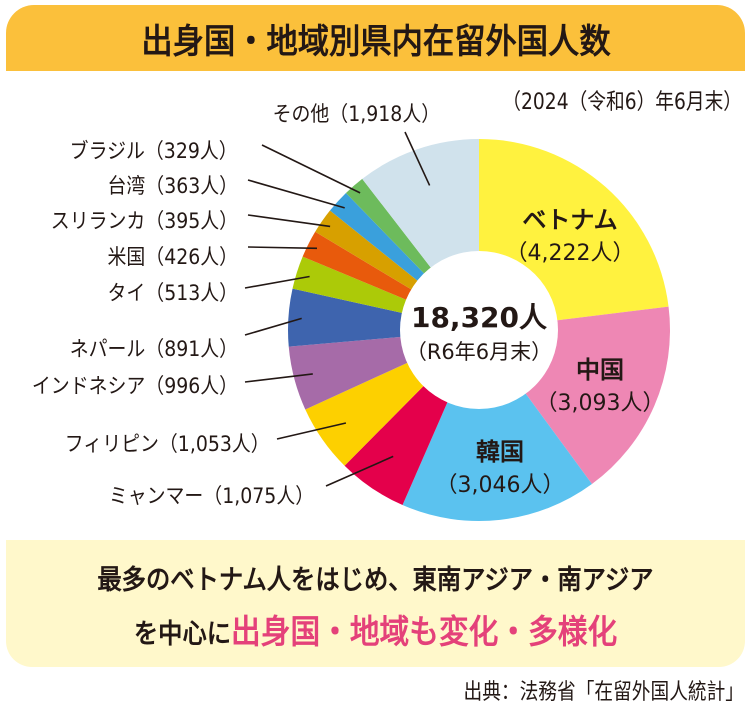  Describe the element at coordinates (182, 634) in the screenshot. I see `summary-line-2-prefix: を中心に` at that location.